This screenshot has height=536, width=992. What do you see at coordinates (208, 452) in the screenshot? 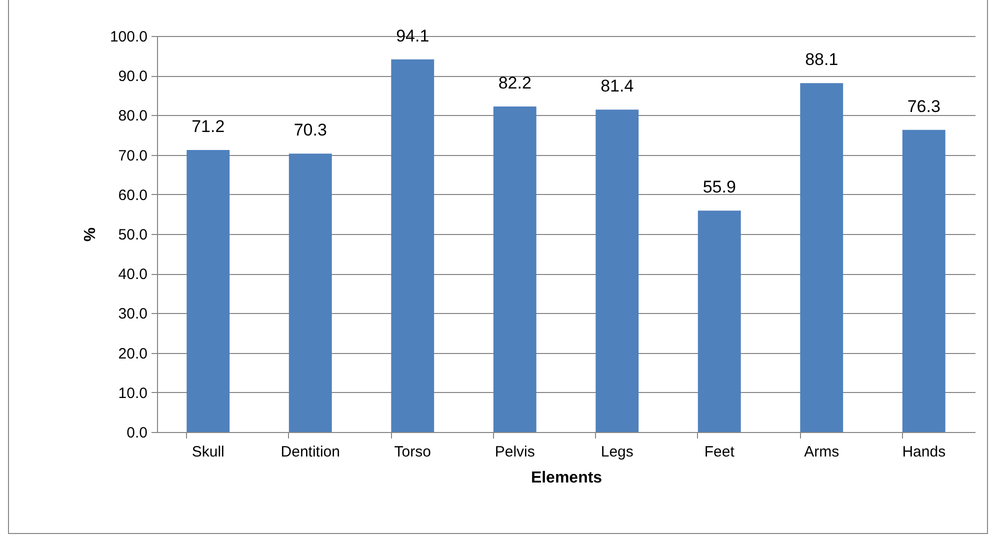
I see `x-tick-label: Skull` at bounding box center [208, 452].